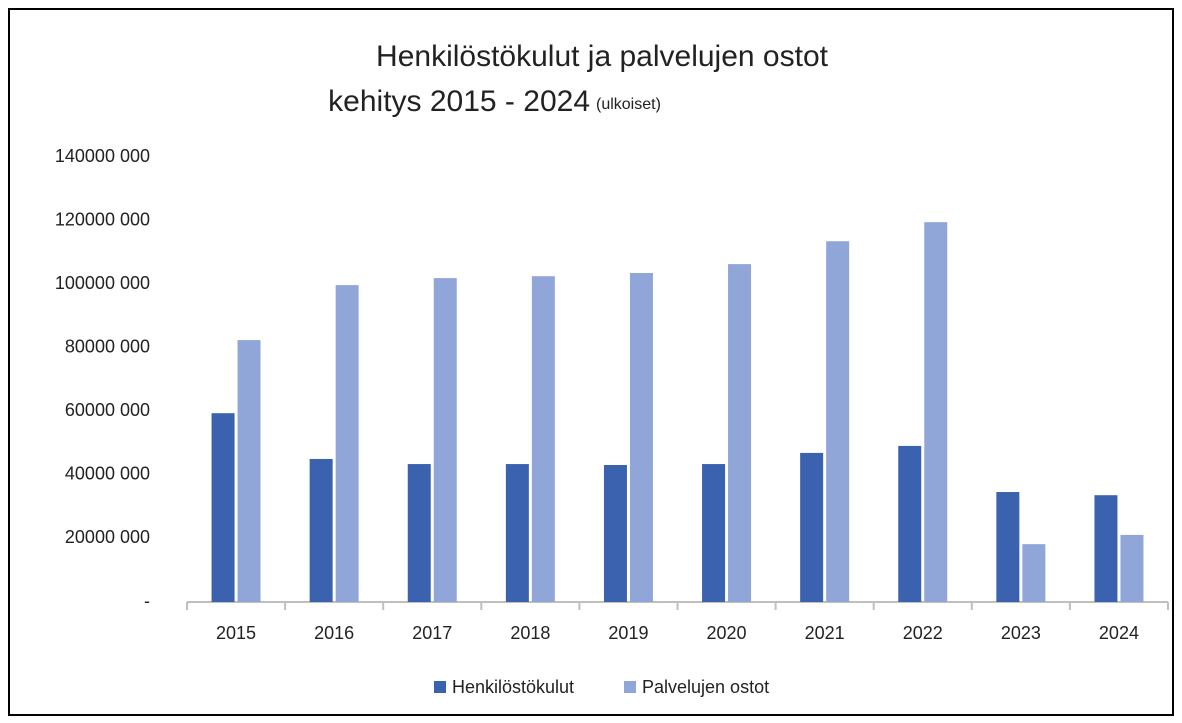  I want to click on y-tick-label: 40000 000, so click(107, 474).